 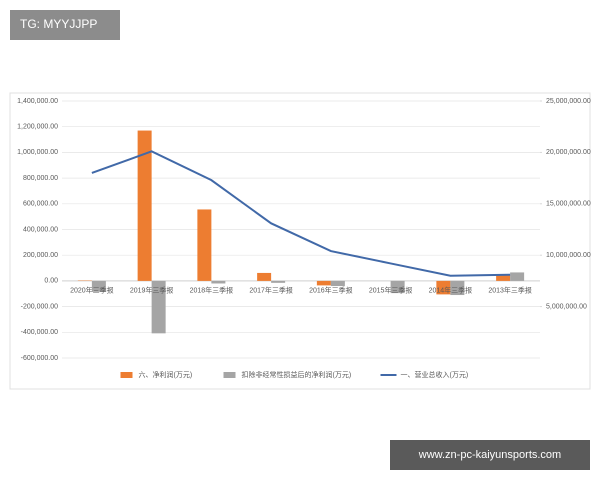 I want to click on x-tick-label: 2018年三季报, so click(x=212, y=290).